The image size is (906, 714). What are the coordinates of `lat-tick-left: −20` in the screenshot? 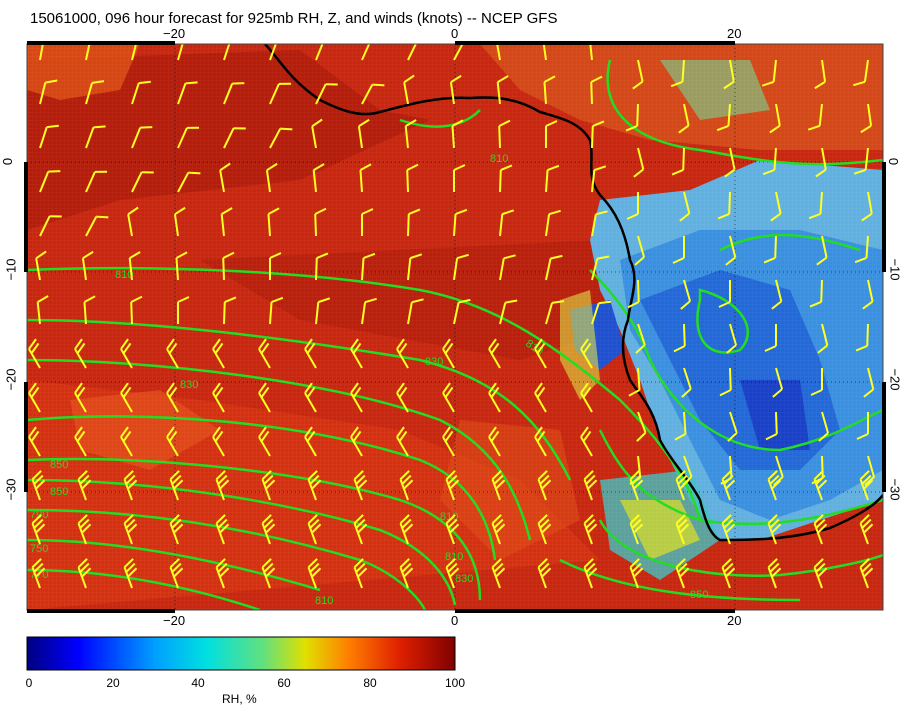 It's located at (11, 379).